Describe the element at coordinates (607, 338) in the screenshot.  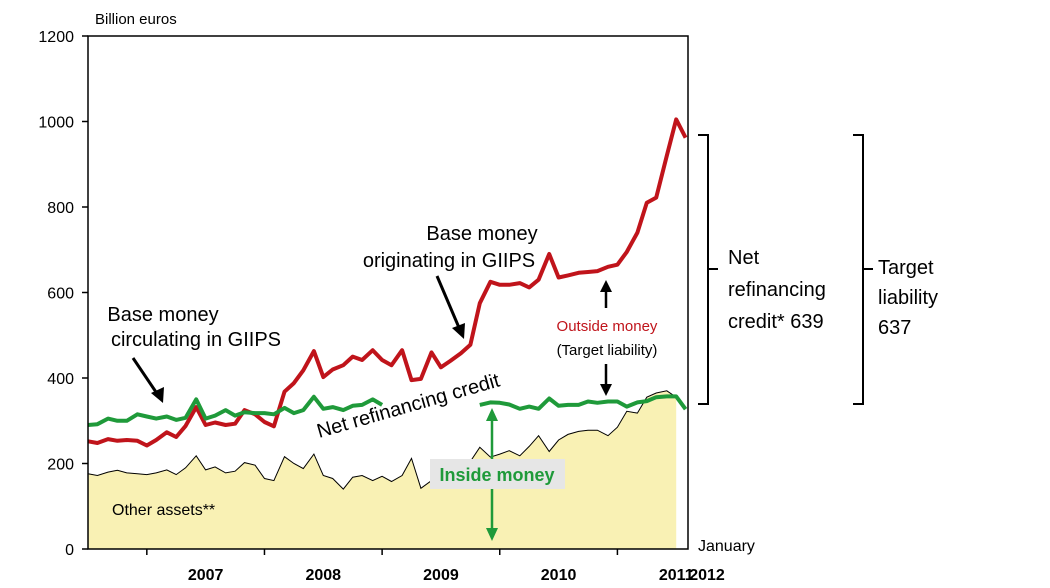
I see `annotation-outside-money: Outside money (Target liability)` at that location.